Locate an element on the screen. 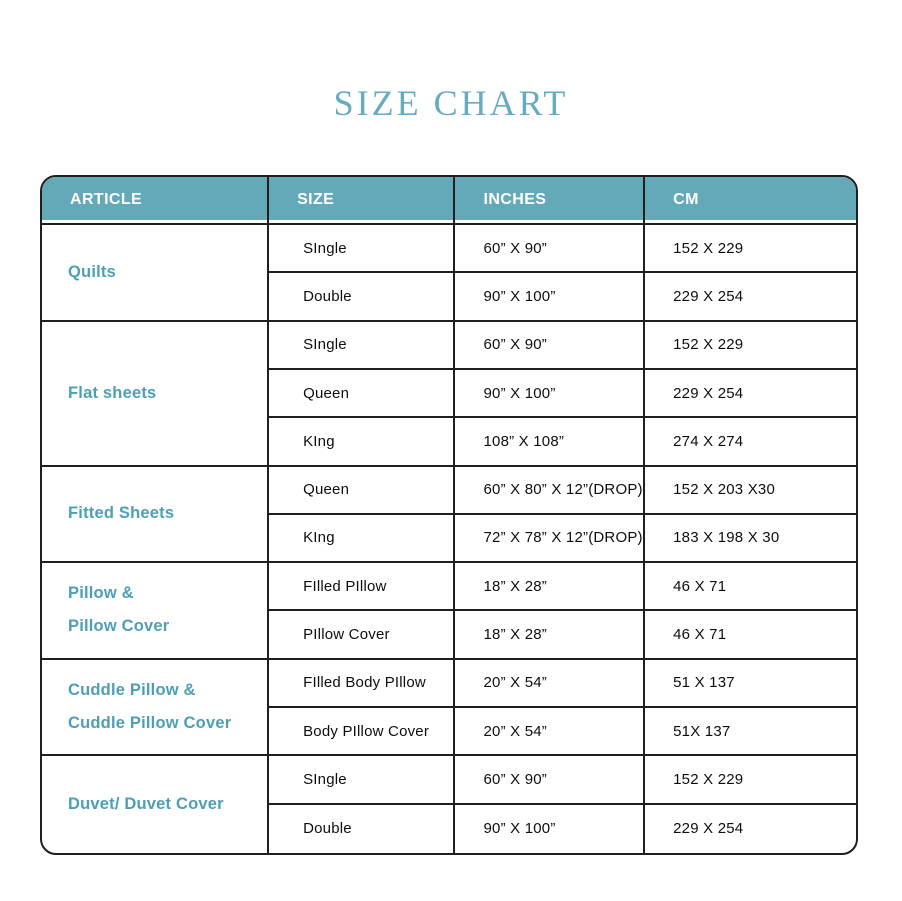  cm-cell: 183 X 198 X 30 is located at coordinates (750, 539).